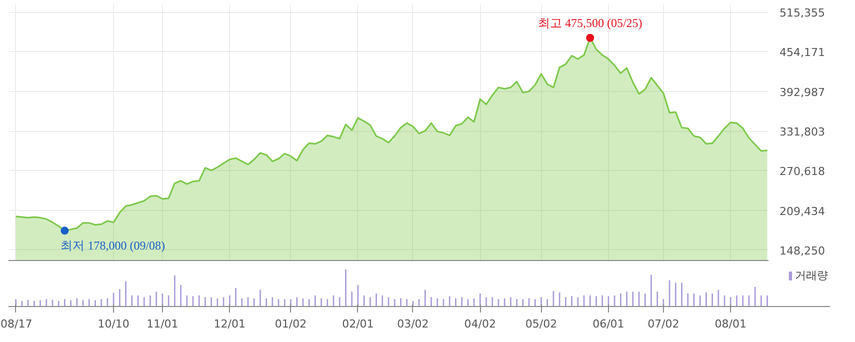  Describe the element at coordinates (16, 324) in the screenshot. I see `x-tick-label: 08/17` at that location.